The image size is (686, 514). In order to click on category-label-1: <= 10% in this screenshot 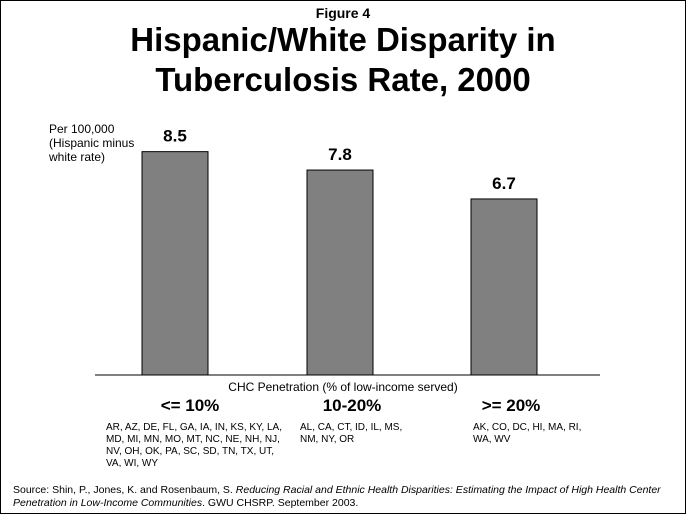, I will do `click(190, 405)`.